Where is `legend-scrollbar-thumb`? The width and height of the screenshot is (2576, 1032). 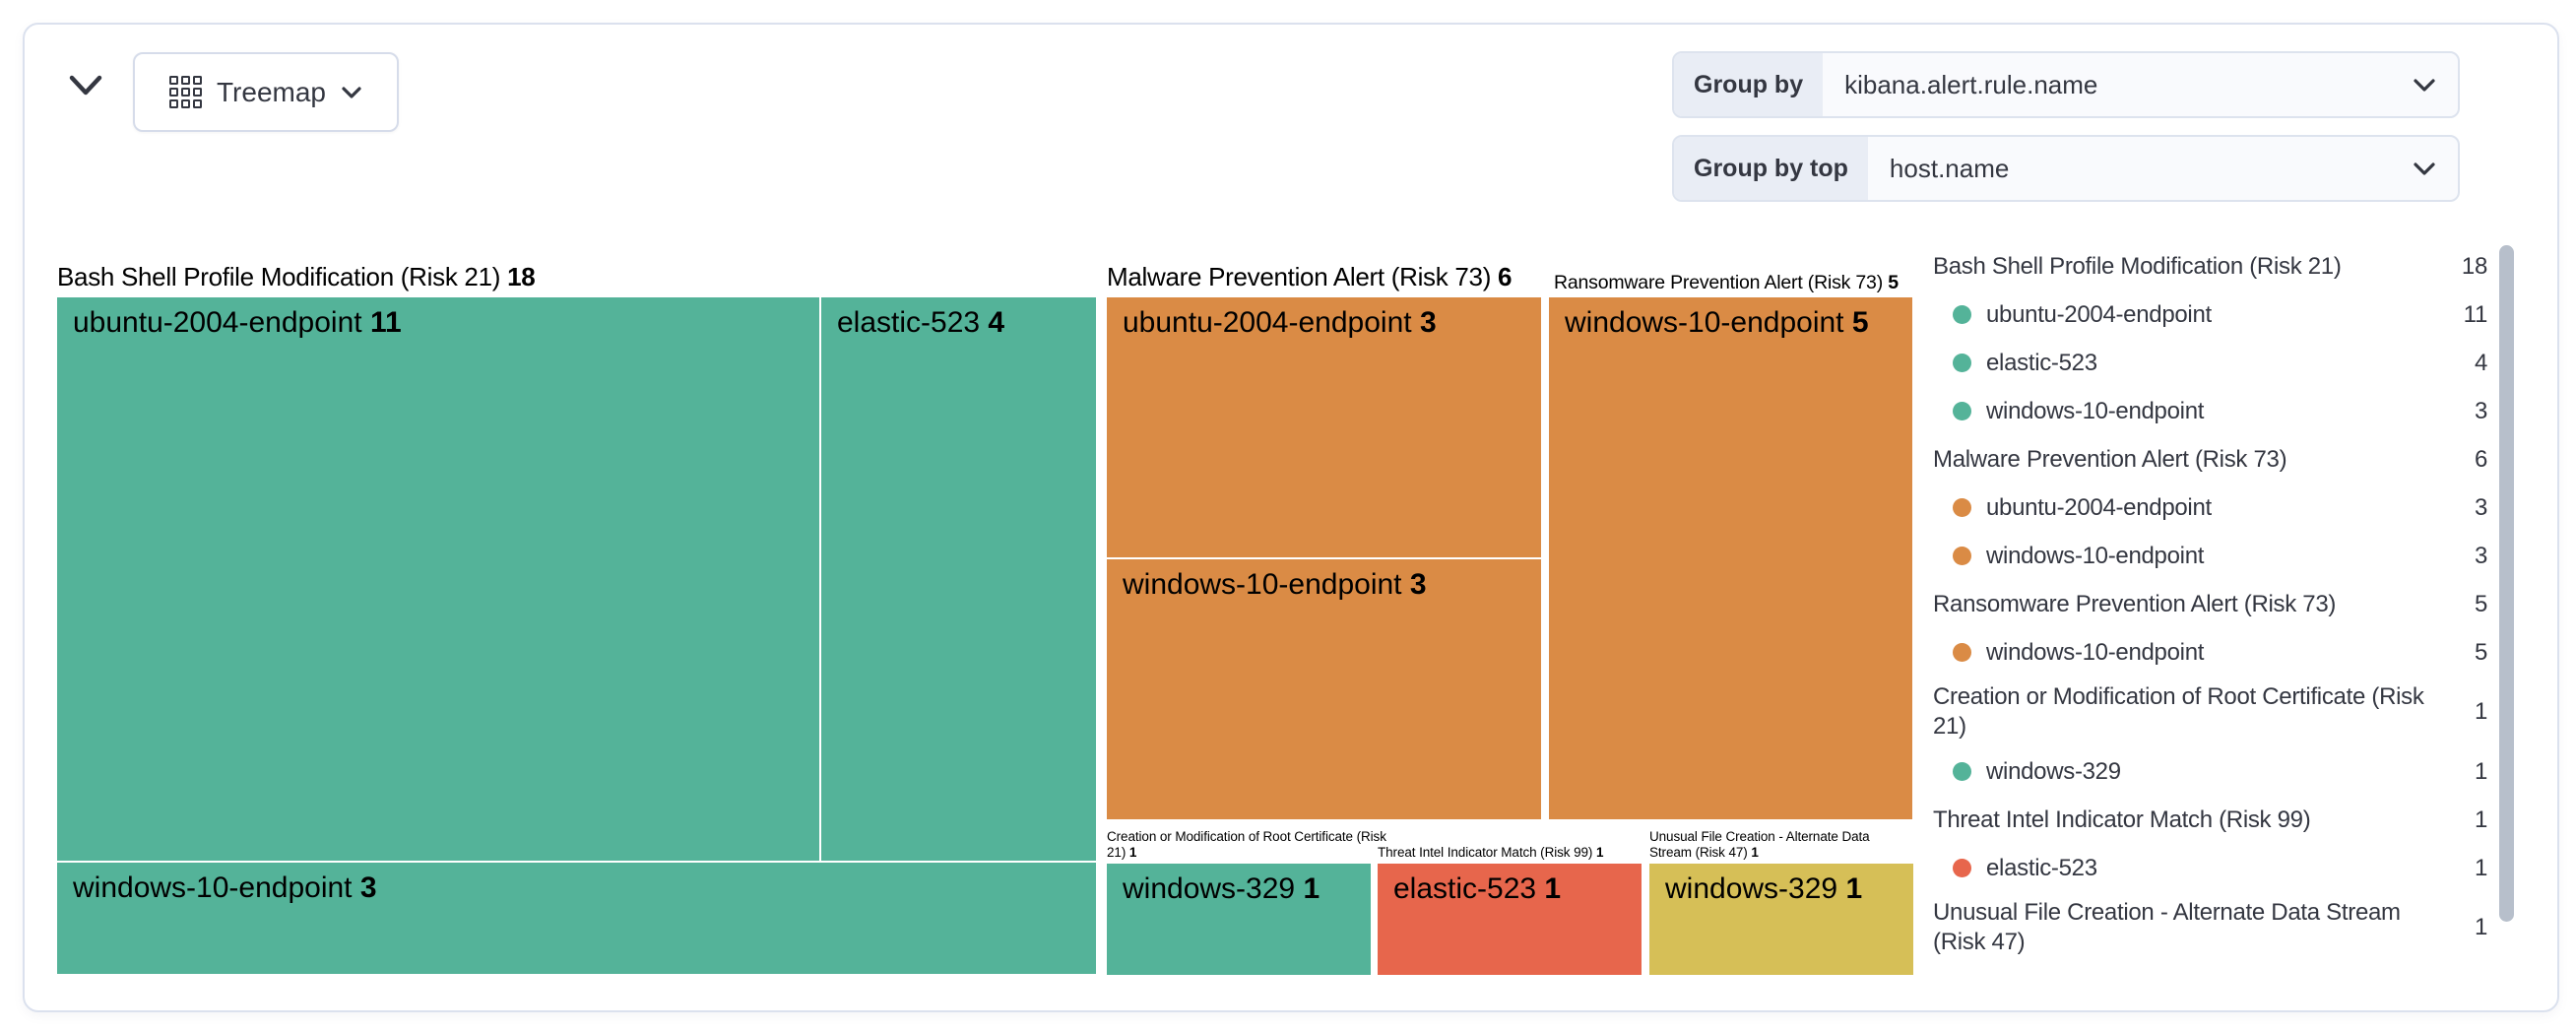
legend-scrollbar-thumb is located at coordinates (2506, 583).